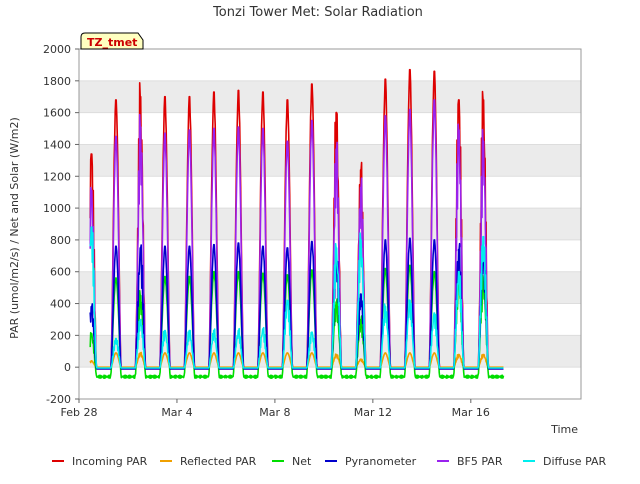 Image resolution: width=640 pixels, height=484 pixels. I want to click on legend-label: Reflected PAR, so click(218, 461).